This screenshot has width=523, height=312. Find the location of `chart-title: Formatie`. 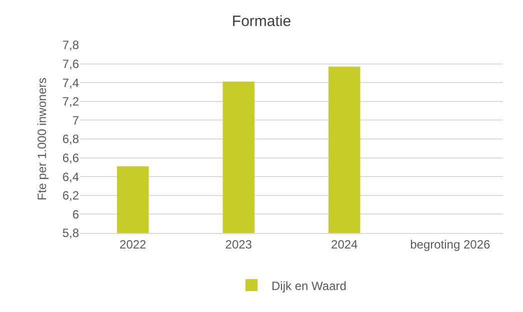

chart-title: Formatie is located at coordinates (262, 21).